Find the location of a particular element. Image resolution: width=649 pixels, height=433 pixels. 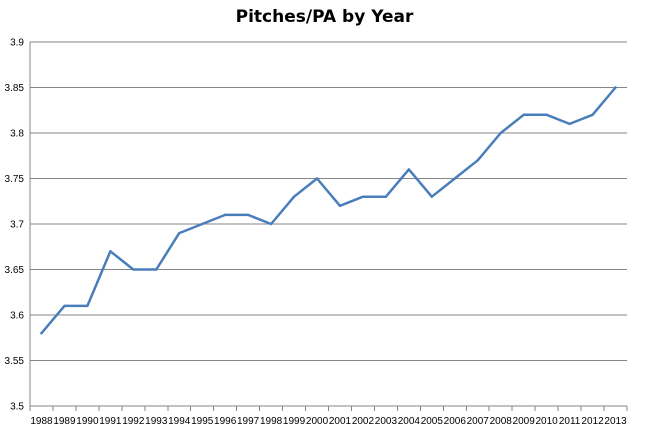

x-tick-label: 1988 is located at coordinates (41, 421).